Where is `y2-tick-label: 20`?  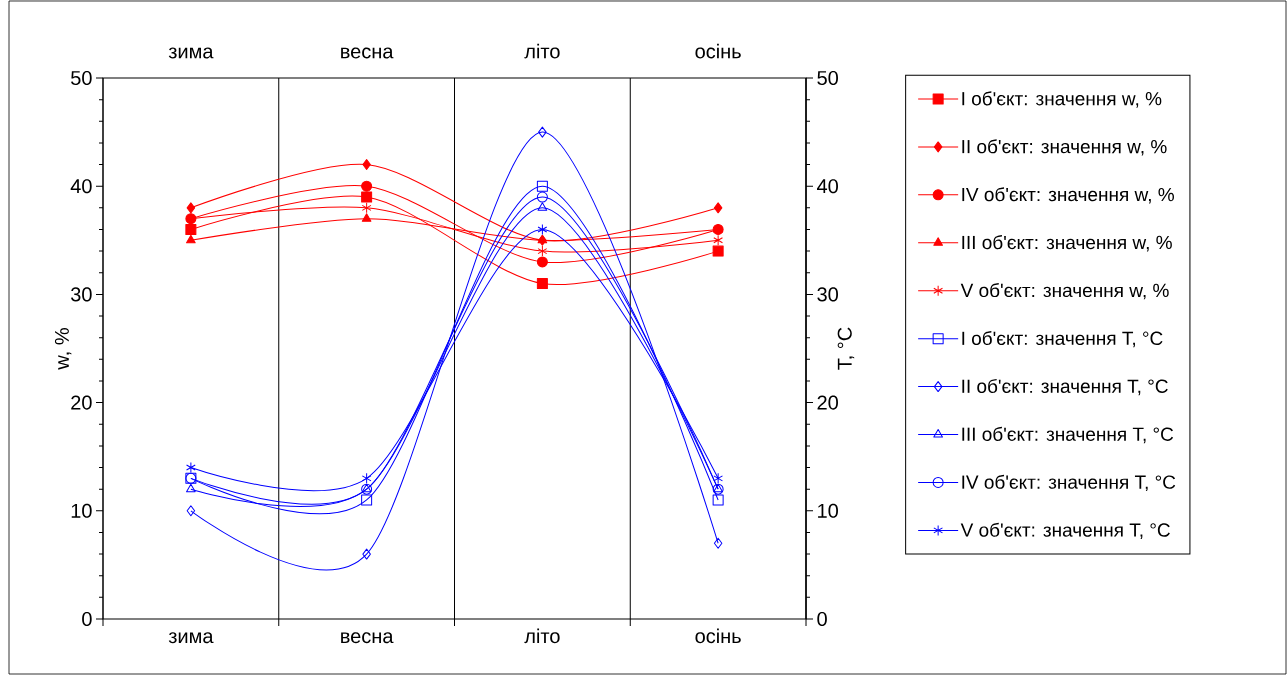 y2-tick-label: 20 is located at coordinates (827, 402).